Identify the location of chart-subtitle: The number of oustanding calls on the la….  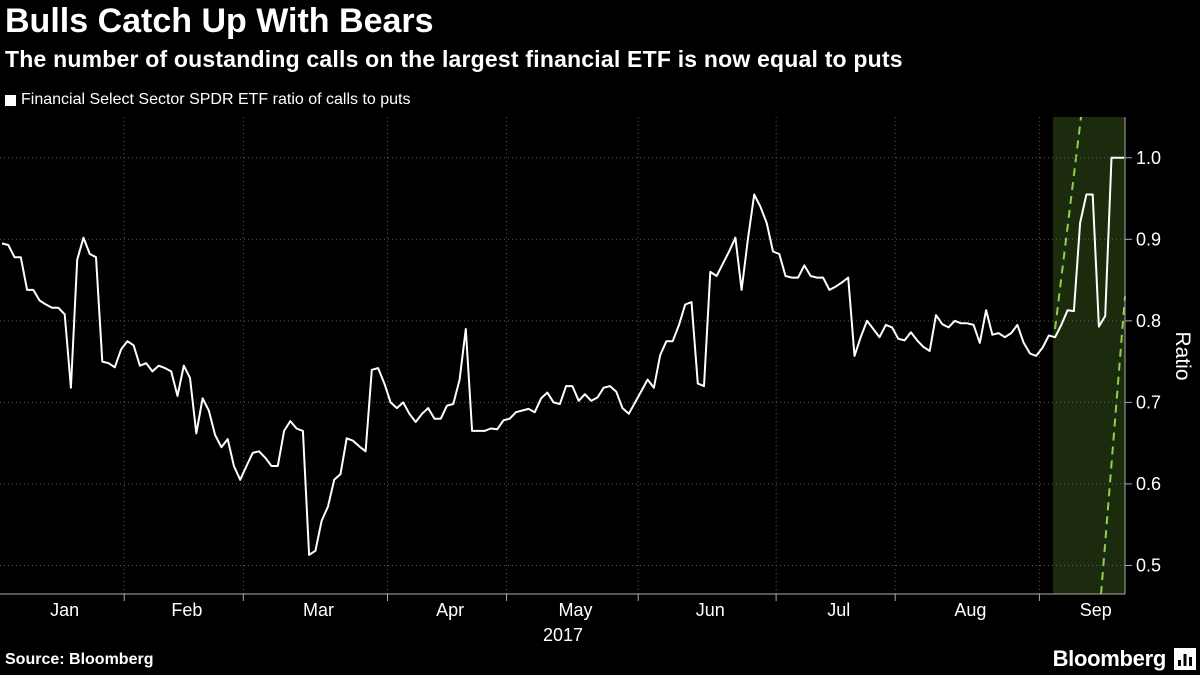
(454, 59).